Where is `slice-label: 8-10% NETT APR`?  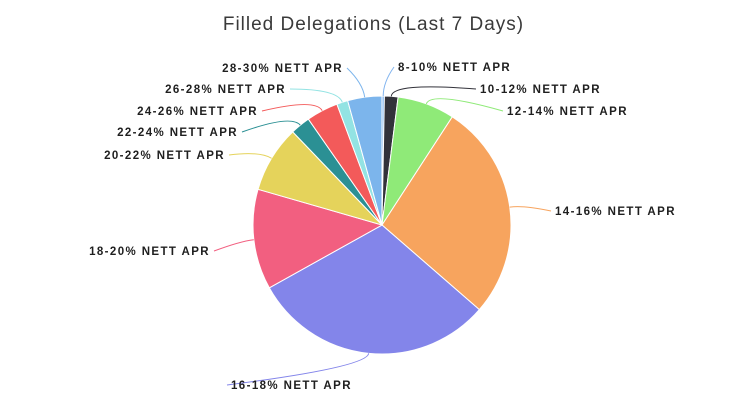 slice-label: 8-10% NETT APR is located at coordinates (454, 68).